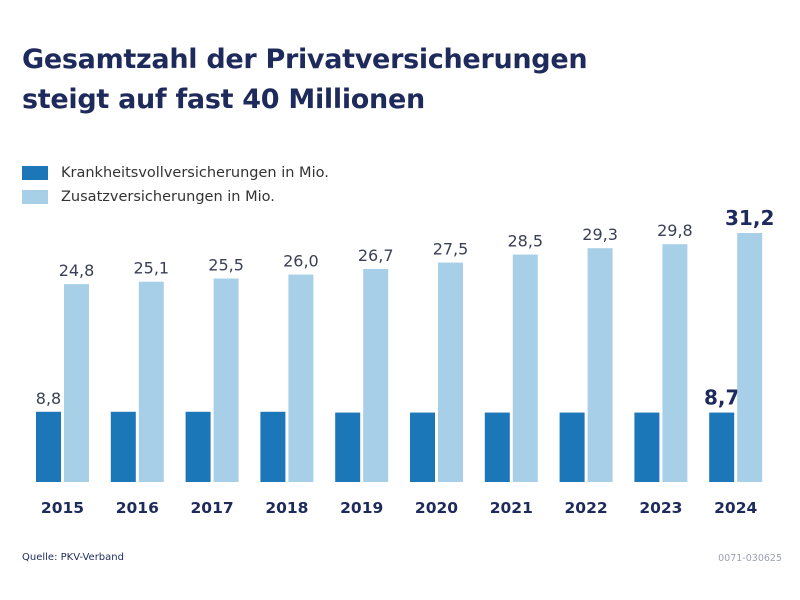  What do you see at coordinates (137, 508) in the screenshot?
I see `x-tick-label-2016: 2016` at bounding box center [137, 508].